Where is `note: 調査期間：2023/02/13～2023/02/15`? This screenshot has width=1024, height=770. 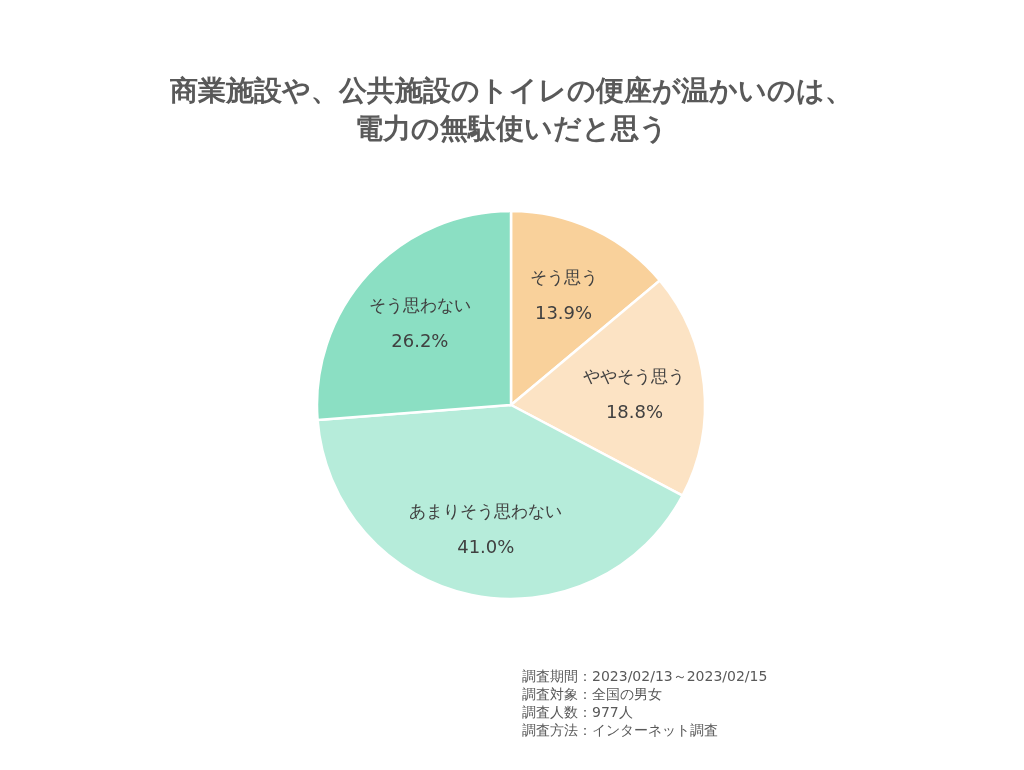 note: 調査期間：2023/02/13～2023/02/15 is located at coordinates (645, 676).